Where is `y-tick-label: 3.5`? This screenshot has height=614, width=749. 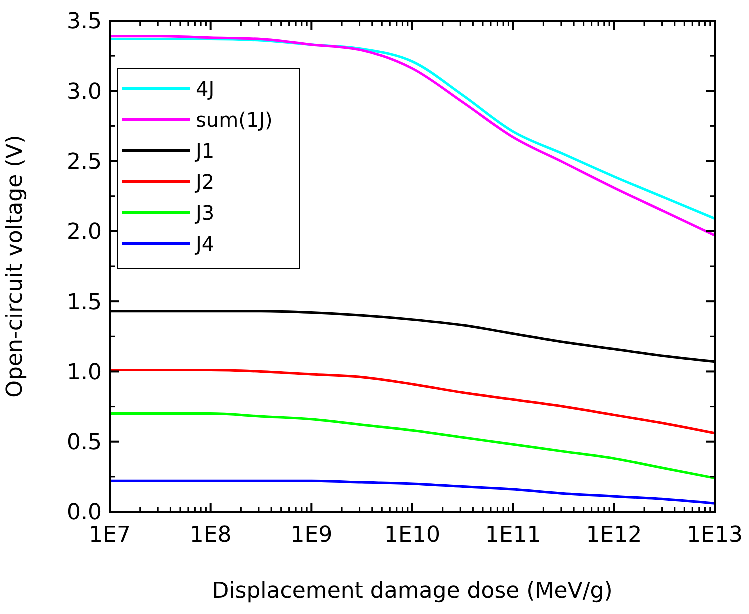
y-tick-label: 3.5 is located at coordinates (84, 22).